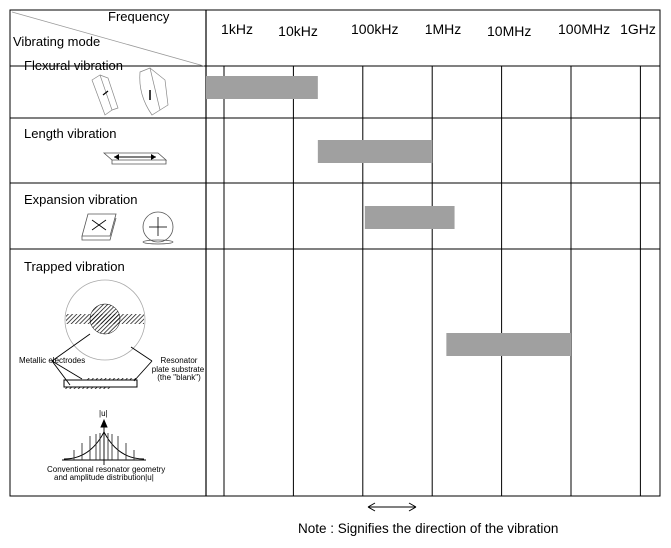 This screenshot has width=671, height=548. Describe the element at coordinates (237, 29) in the screenshot. I see `tick-label: 1kHz` at that location.